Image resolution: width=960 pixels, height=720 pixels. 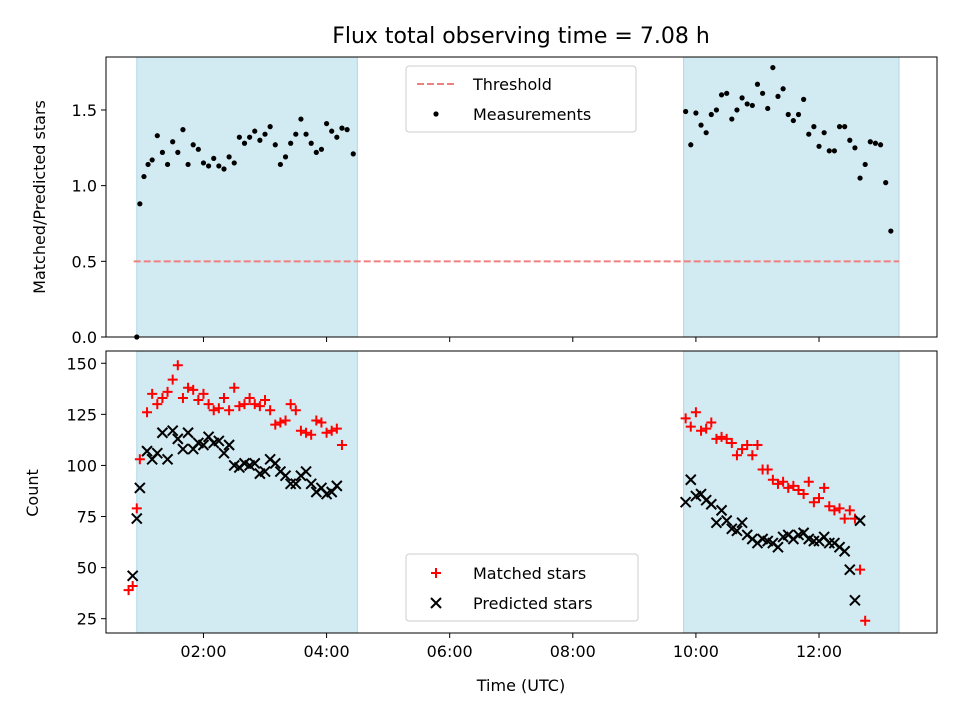 I want to click on legend-label: Measurements, so click(x=532, y=114).